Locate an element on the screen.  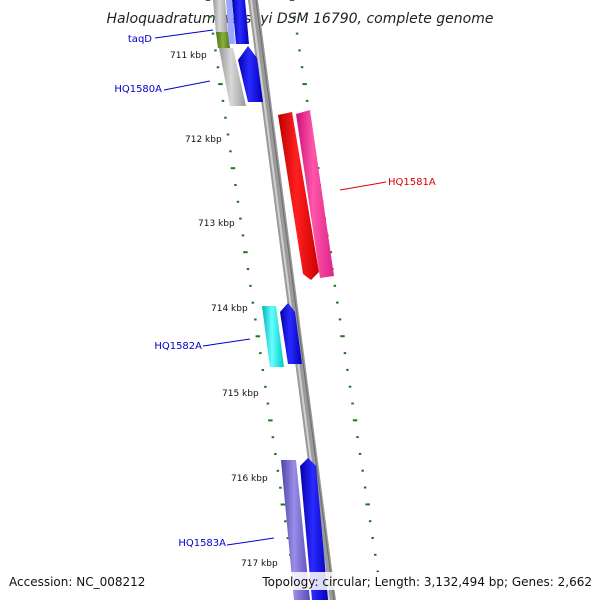
gene-label-HQ1582A: HQ1582A is located at coordinates (178, 346).